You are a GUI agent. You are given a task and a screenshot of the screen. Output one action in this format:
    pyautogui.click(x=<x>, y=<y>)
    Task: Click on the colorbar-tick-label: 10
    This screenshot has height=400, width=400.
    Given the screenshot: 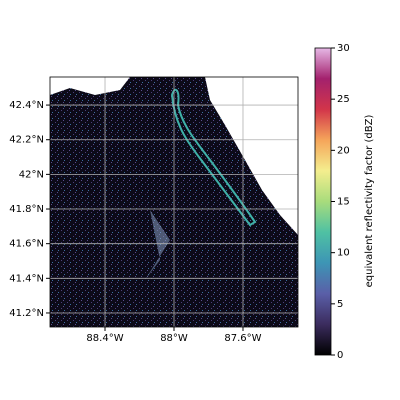 What is the action you would take?
    pyautogui.click(x=343, y=253)
    